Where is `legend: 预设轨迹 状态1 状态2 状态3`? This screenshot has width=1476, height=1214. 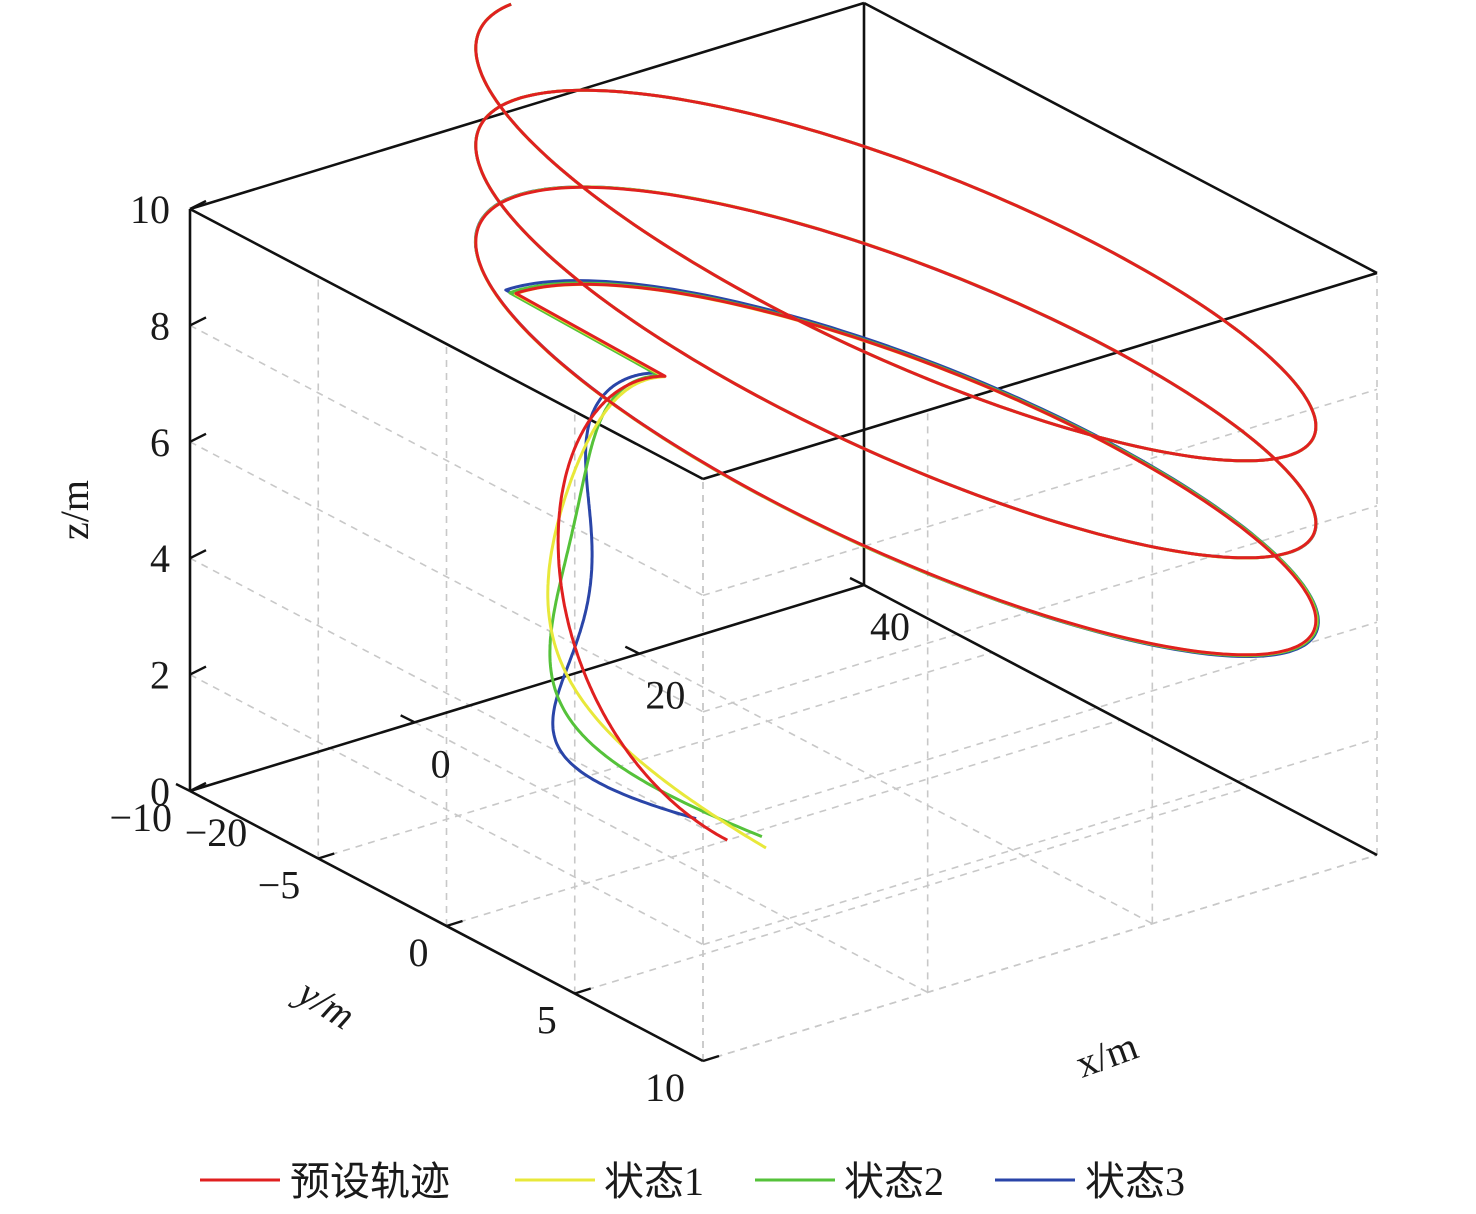
legend: 预设轨迹 状态1 状态2 状态3 is located at coordinates (692, 1181).